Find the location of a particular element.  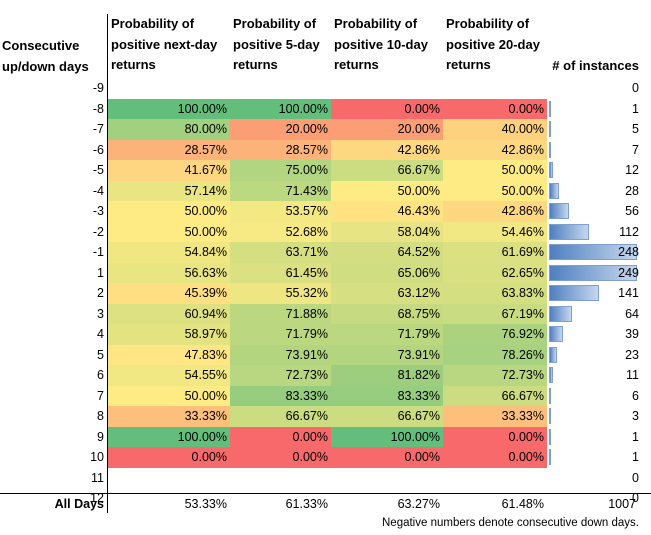

days-cell: 7 is located at coordinates (100, 395).